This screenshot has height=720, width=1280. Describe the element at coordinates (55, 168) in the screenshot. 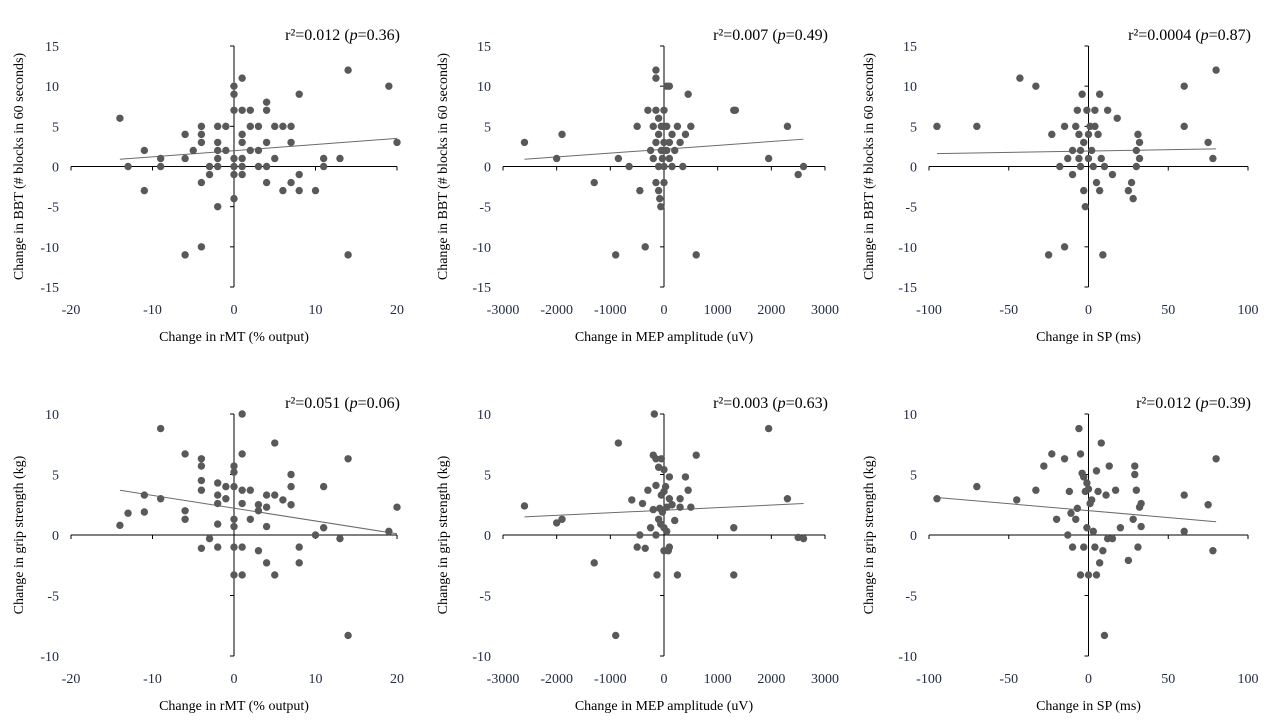

I see `y-tick-label: 0` at that location.